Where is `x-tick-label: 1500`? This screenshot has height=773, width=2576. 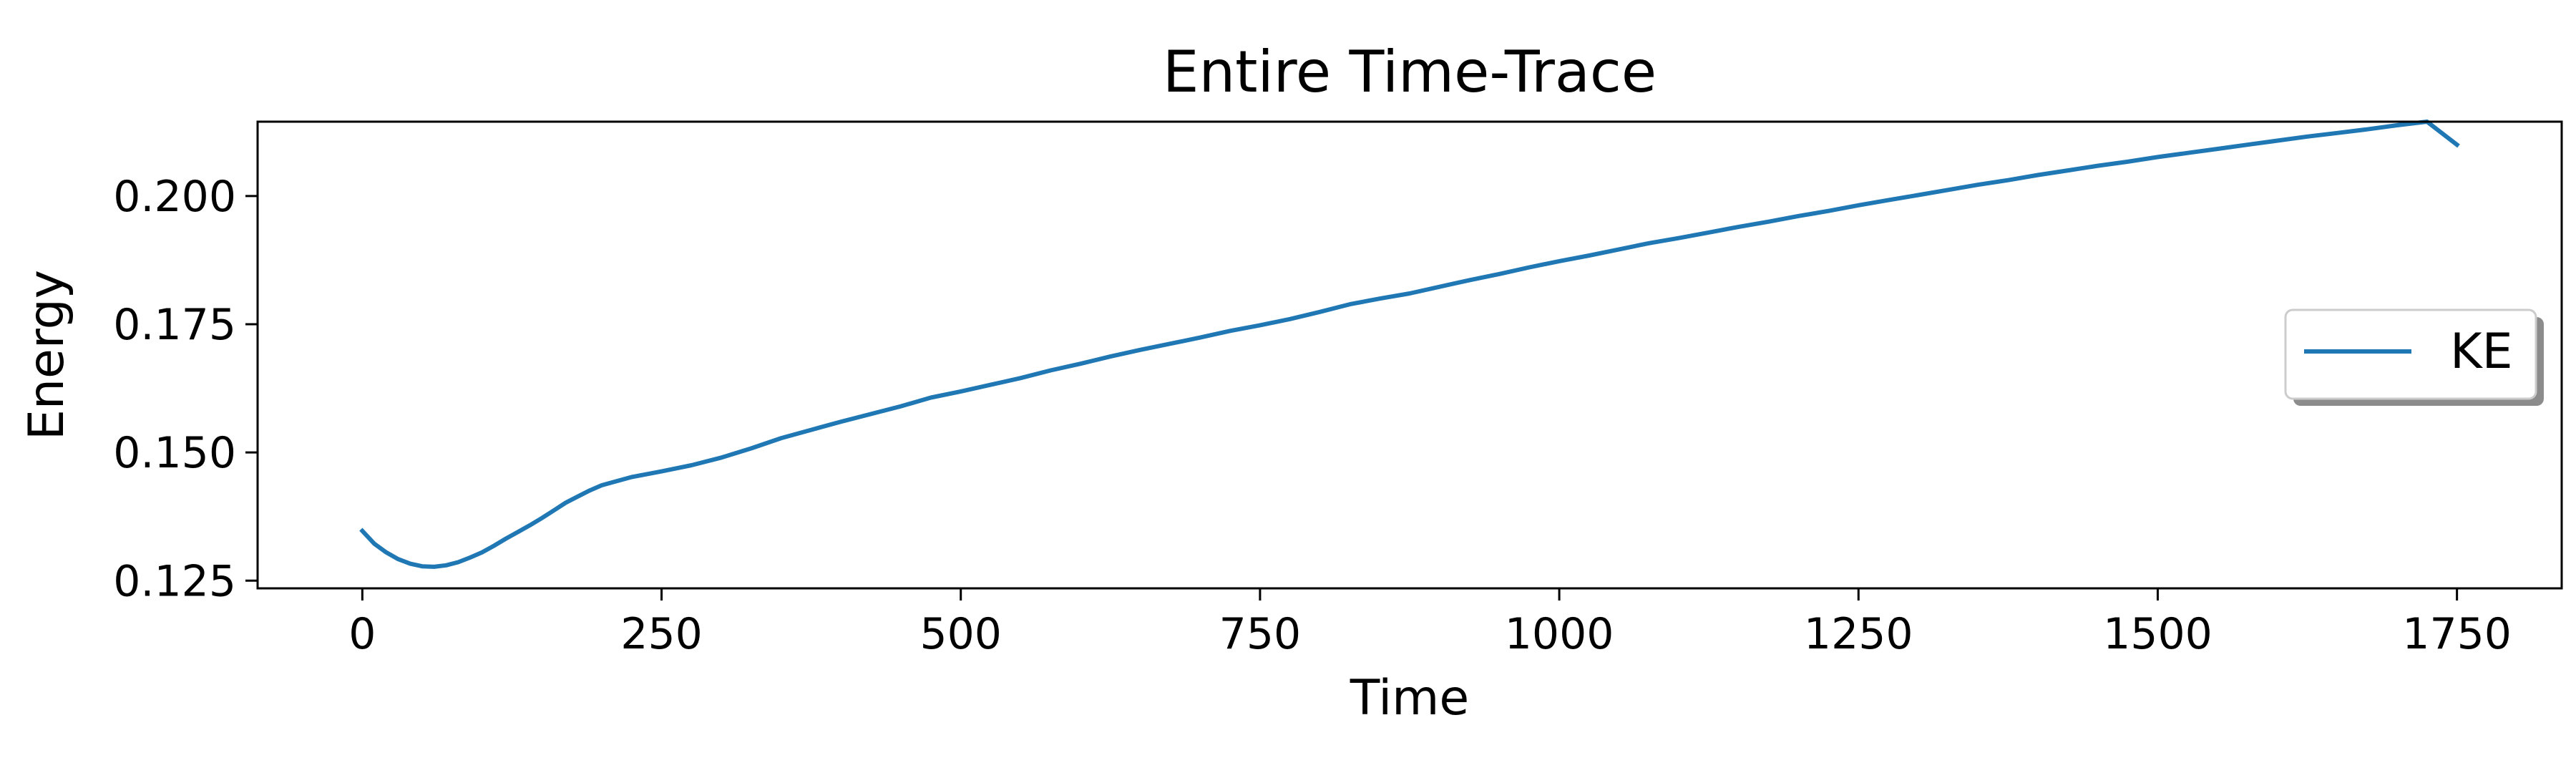 x-tick-label: 1500 is located at coordinates (2157, 634).